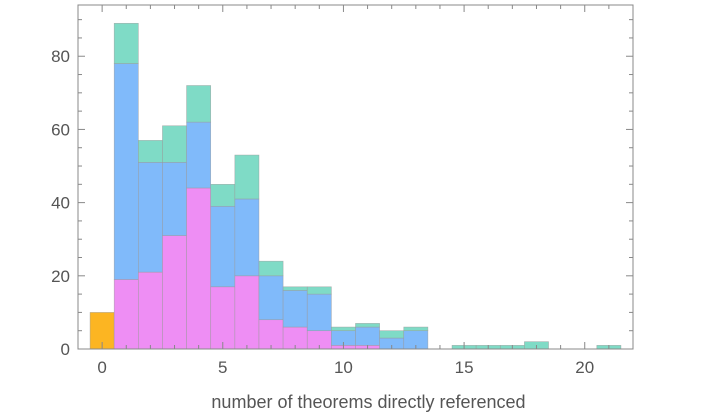 The width and height of the screenshot is (710, 414). What do you see at coordinates (60, 56) in the screenshot?
I see `y-tick-label: 80` at bounding box center [60, 56].